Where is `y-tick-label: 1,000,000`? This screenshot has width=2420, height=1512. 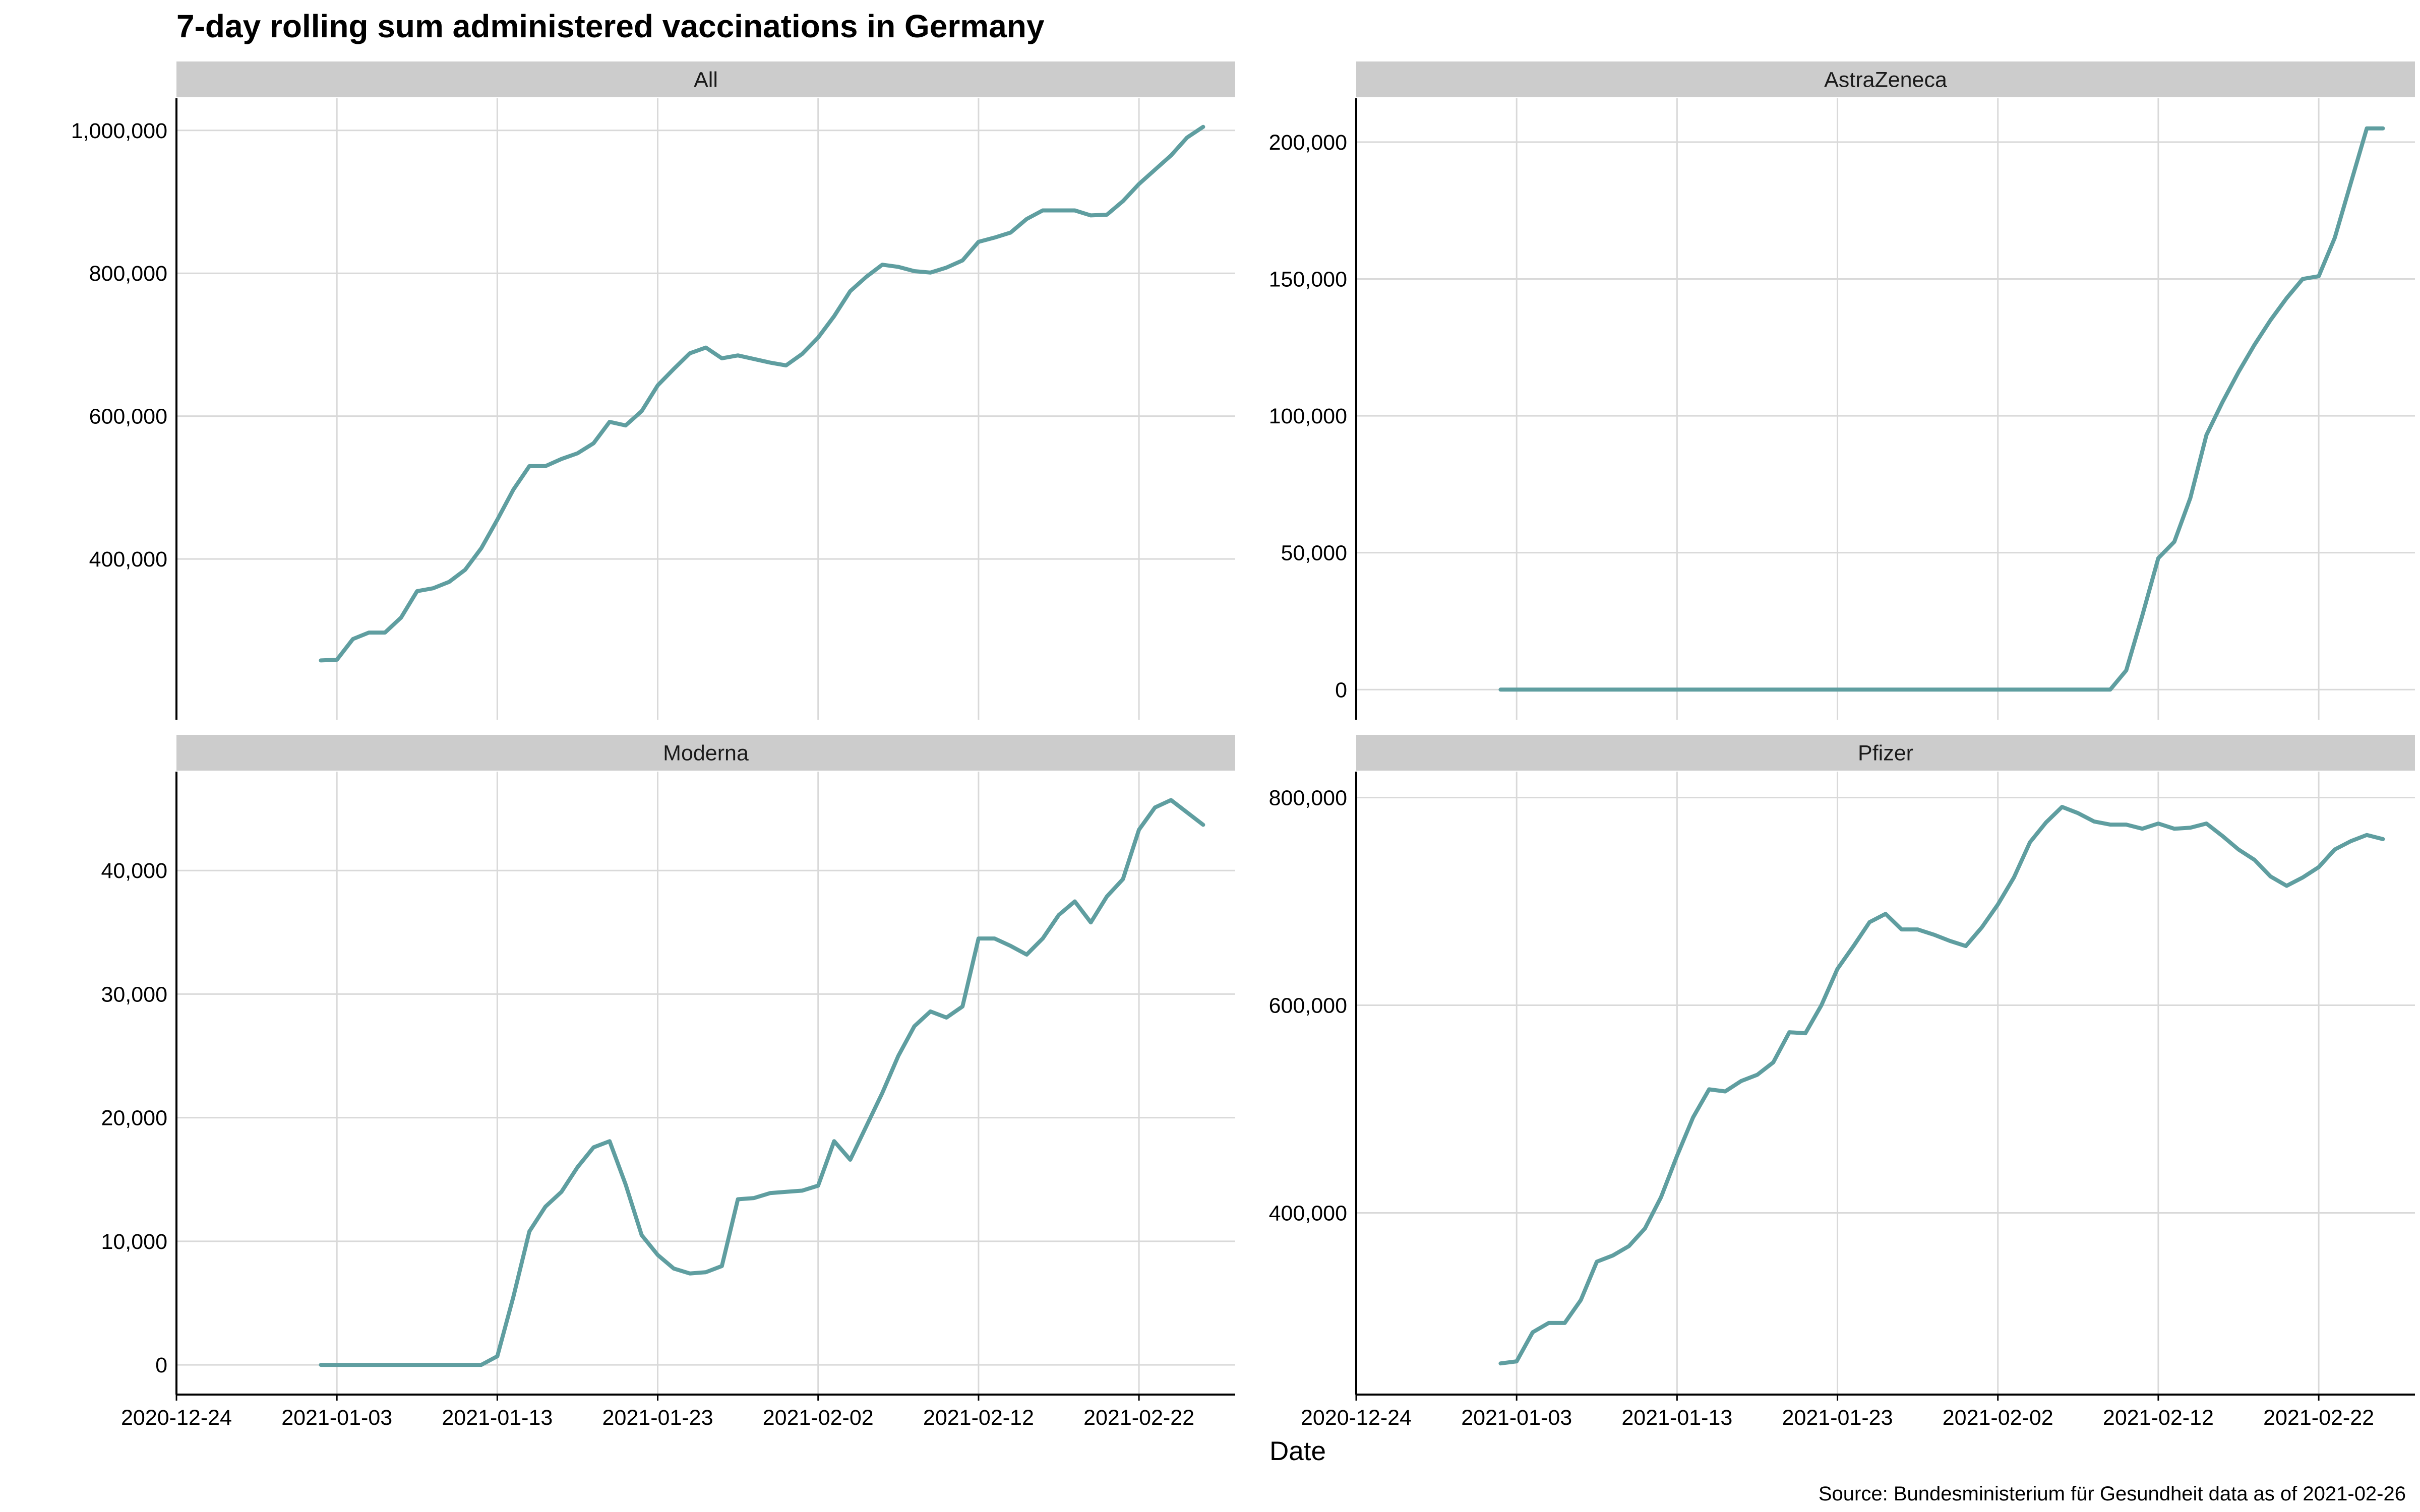
y-tick-label: 1,000,000 is located at coordinates (119, 131).